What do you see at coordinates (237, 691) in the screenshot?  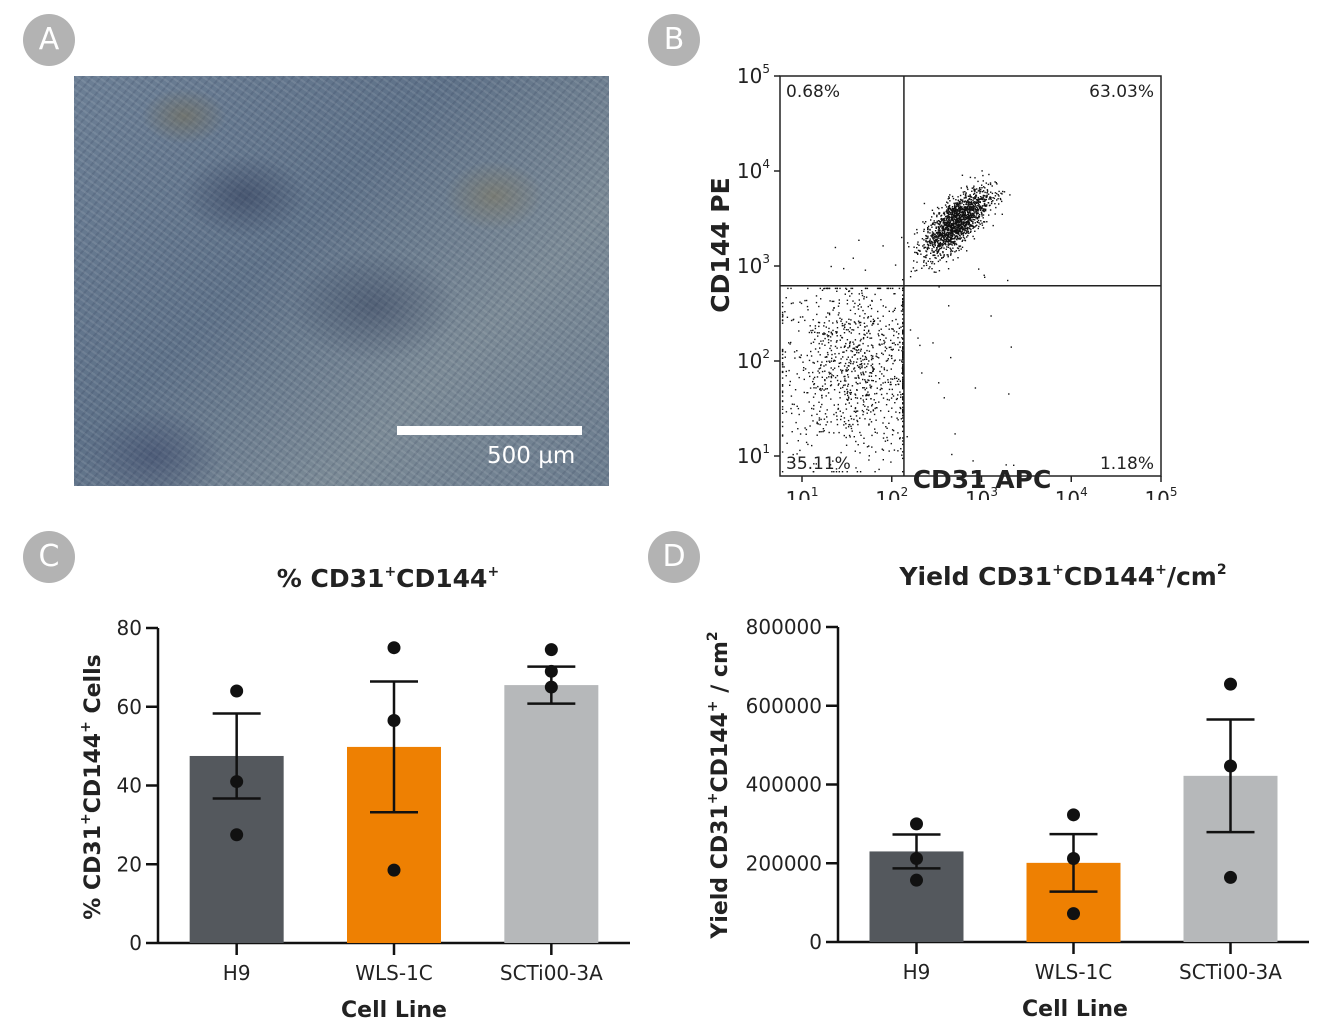 I see `data-point` at bounding box center [237, 691].